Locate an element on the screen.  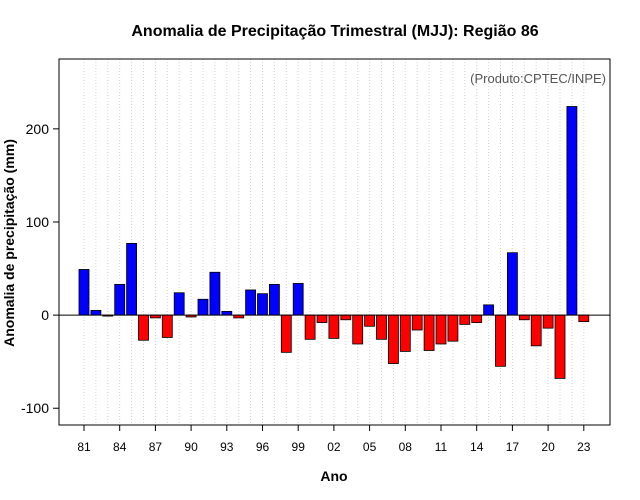
bar-1992 is located at coordinates (215, 293).